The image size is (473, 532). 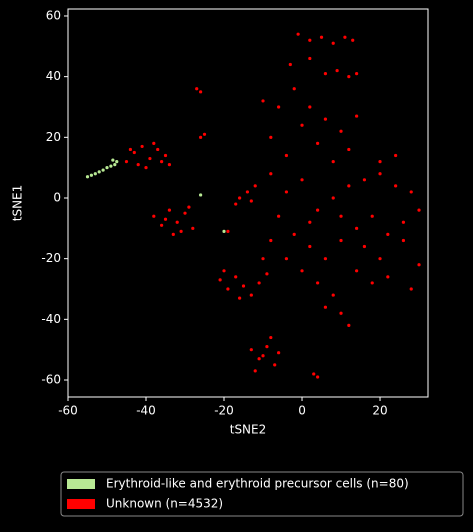 I want to click on x-axis-label: tSNE2, so click(x=248, y=430).